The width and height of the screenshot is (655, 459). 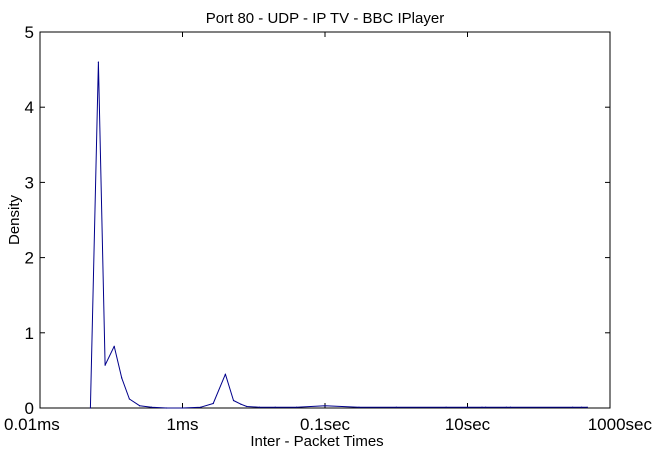 I want to click on y-tick-label: 0, so click(x=29, y=408).